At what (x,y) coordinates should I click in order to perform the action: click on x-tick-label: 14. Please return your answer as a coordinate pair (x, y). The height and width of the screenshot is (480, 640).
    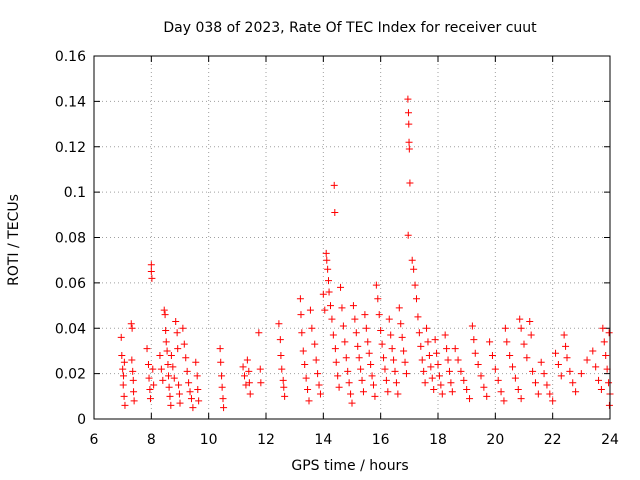
    Looking at the image, I should click on (323, 440).